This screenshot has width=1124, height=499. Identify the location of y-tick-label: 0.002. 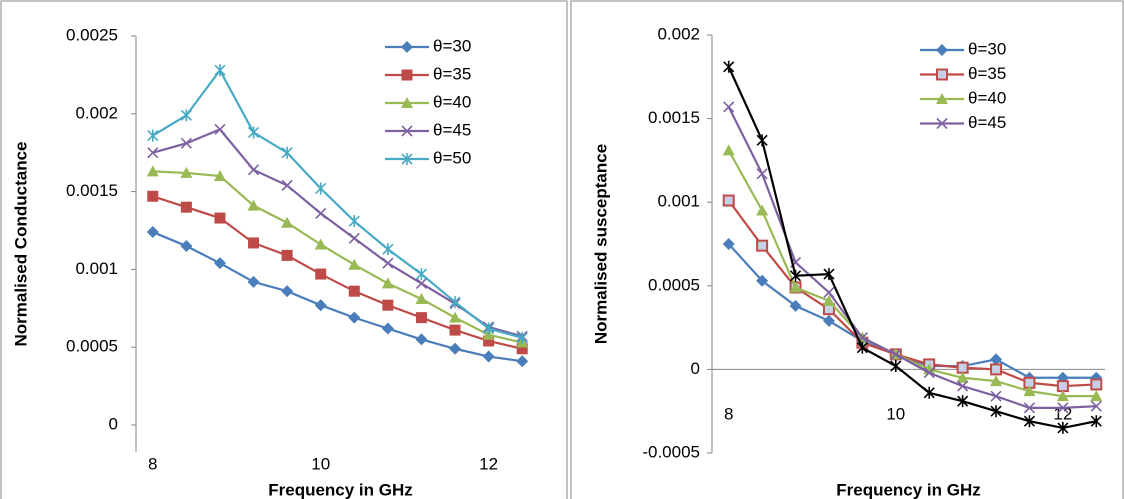
(678, 33).